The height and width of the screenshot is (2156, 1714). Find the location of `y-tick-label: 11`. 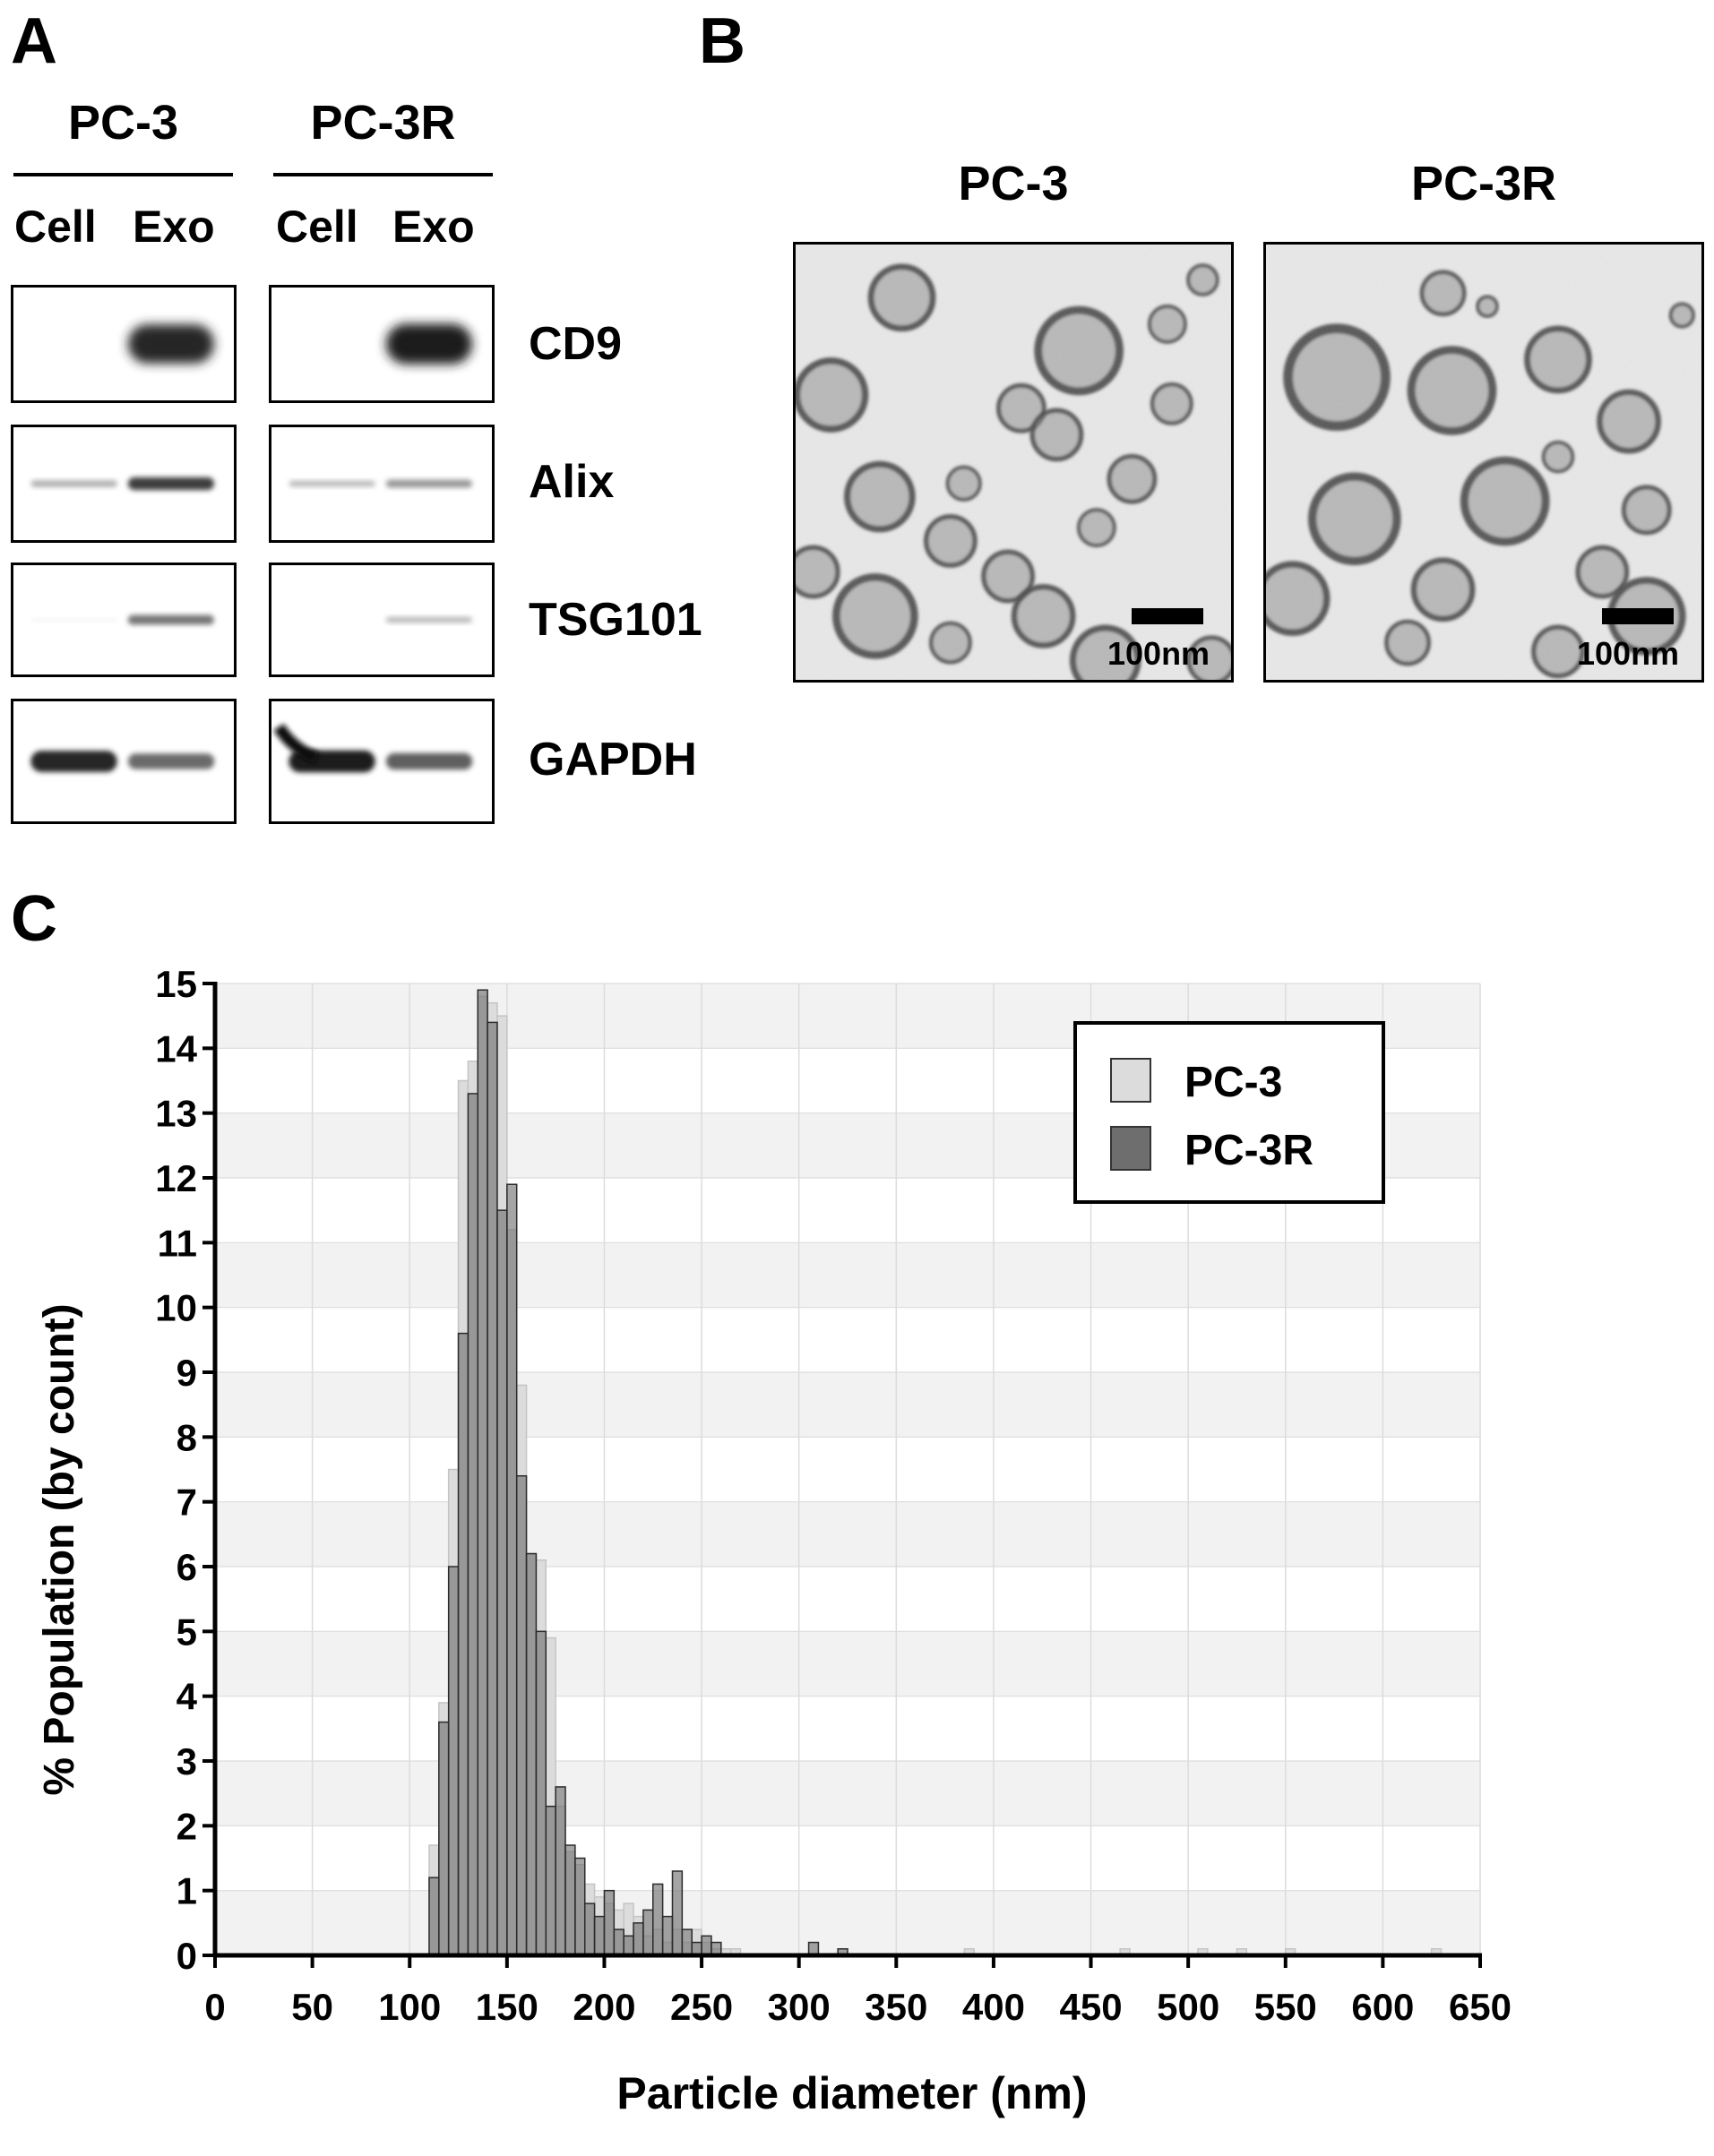

y-tick-label: 11 is located at coordinates (177, 1243).